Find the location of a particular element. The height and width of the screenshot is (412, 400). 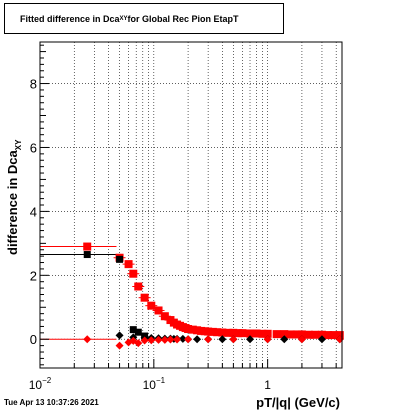

y-tick-label: 8 is located at coordinates (33, 84).